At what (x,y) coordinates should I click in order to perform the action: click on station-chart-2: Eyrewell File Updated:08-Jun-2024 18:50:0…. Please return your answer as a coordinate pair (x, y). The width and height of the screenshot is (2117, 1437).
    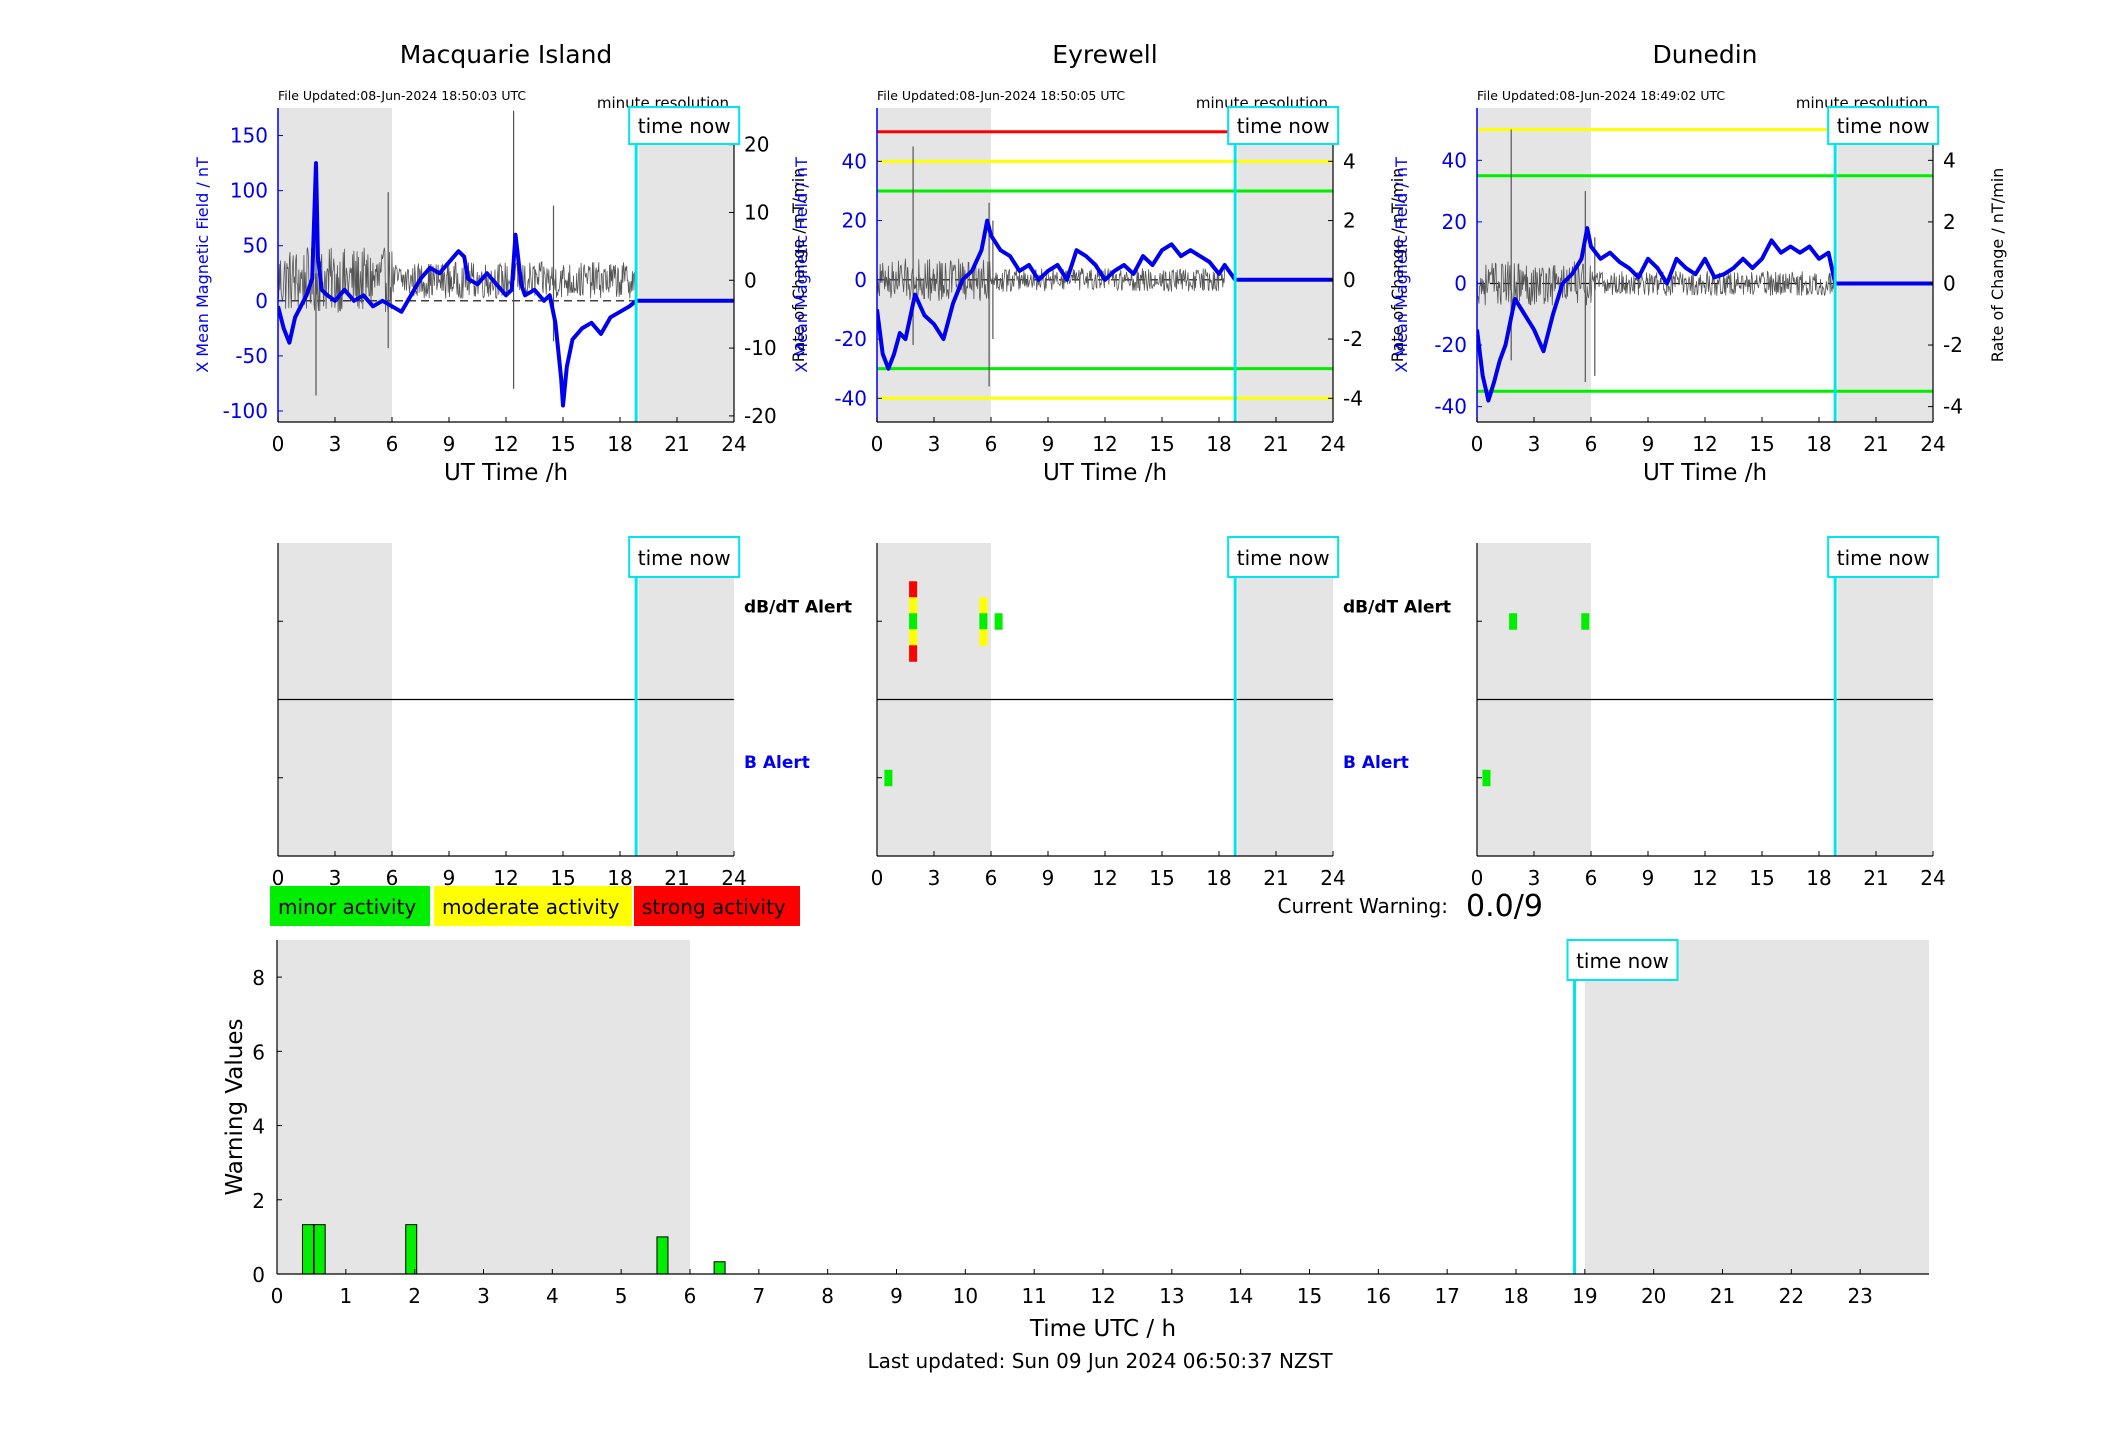
    Looking at the image, I should click on (1099, 263).